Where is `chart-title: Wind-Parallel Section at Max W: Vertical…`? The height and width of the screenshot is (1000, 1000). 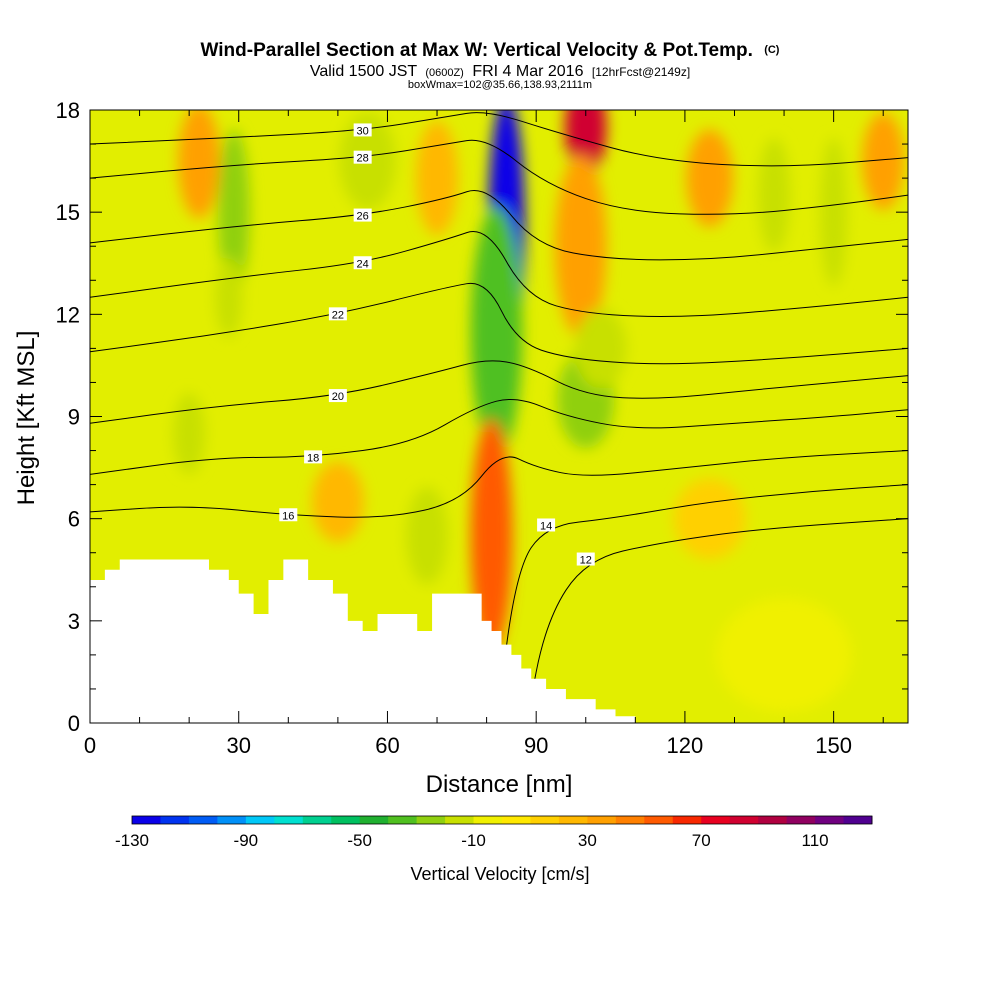
chart-title: Wind-Parallel Section at Max W: Vertical… is located at coordinates (490, 50).